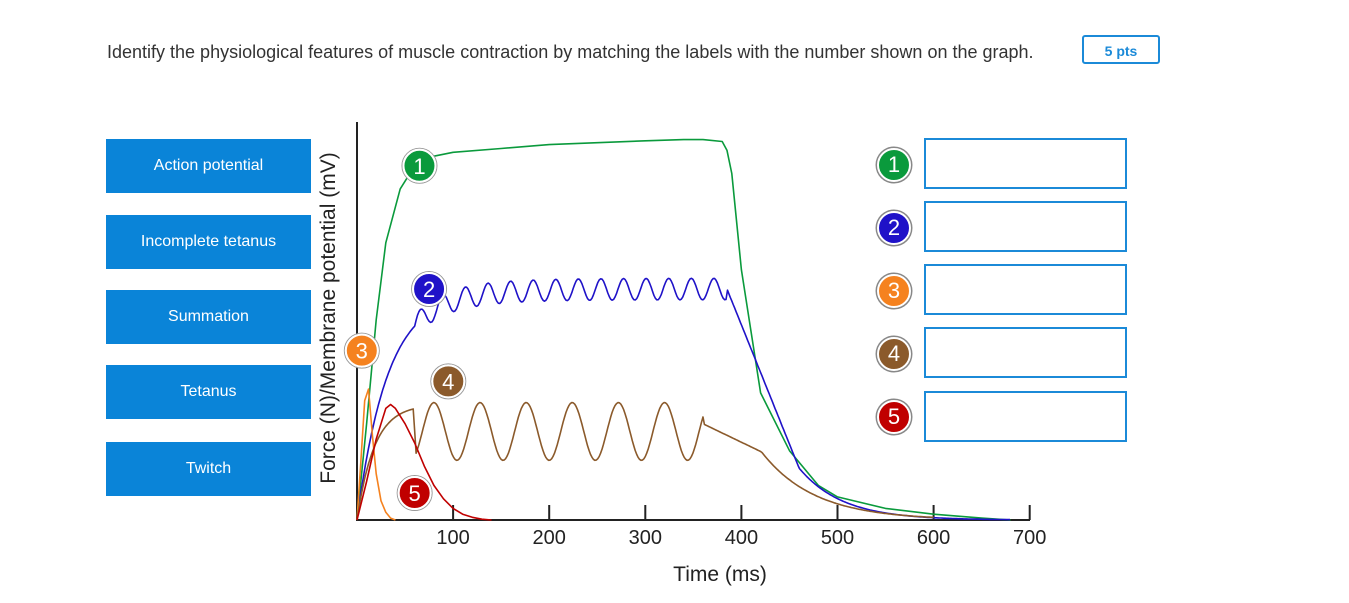  What do you see at coordinates (1121, 49) in the screenshot?
I see `points-badge: 5 pts` at bounding box center [1121, 49].